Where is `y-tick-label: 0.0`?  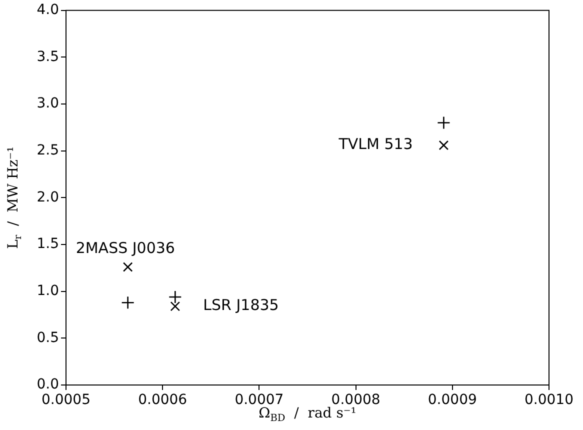
y-tick-label: 0.0 is located at coordinates (47, 384).